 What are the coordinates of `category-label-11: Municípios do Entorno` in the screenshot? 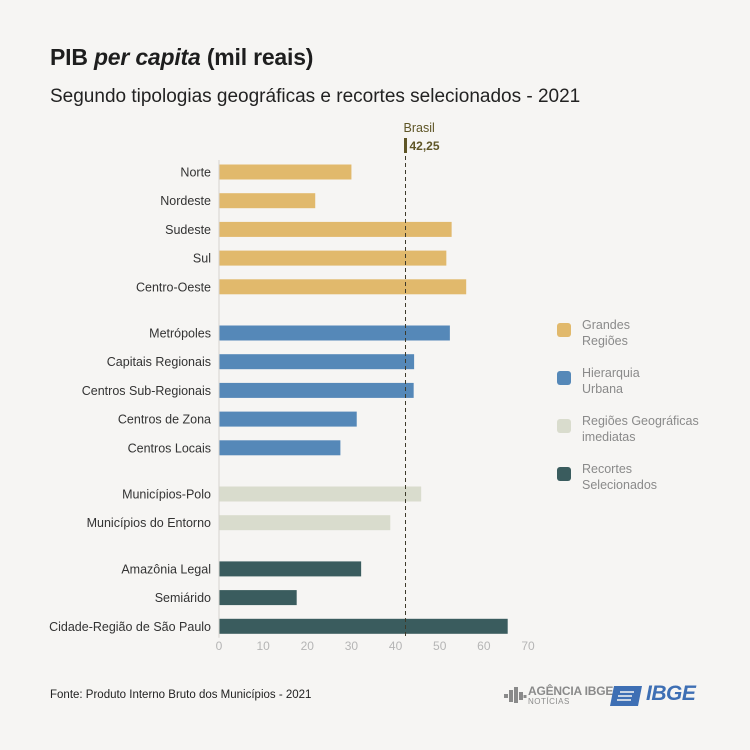 It's located at (149, 523).